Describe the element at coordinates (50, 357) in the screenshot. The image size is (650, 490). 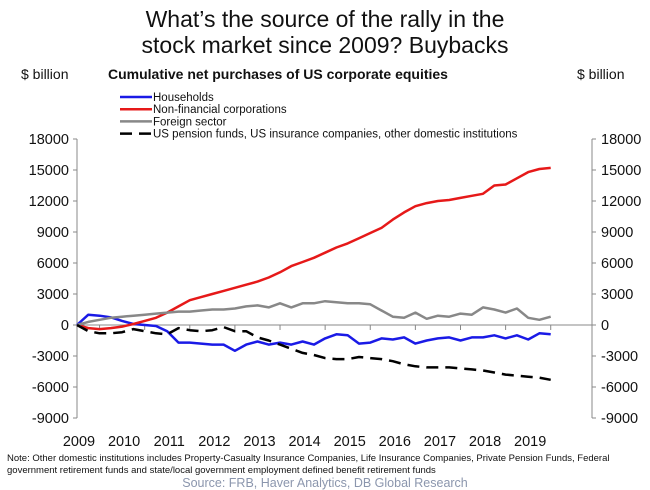
I see `left-y-tick-label: -3000` at that location.